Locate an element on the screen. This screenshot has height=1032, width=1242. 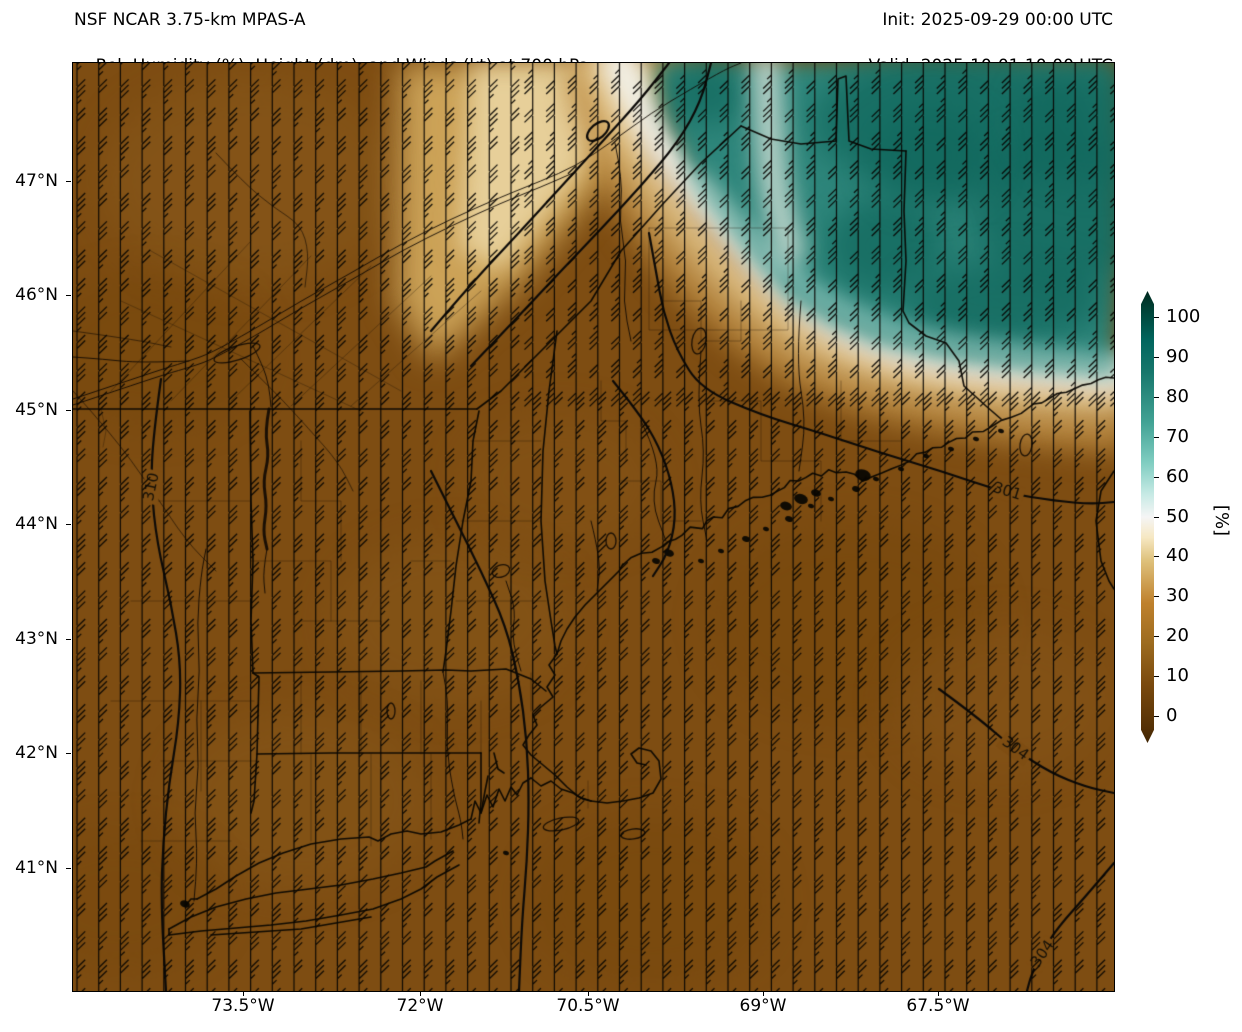
y-axis-tick-label: 44°N is located at coordinates (36, 524).